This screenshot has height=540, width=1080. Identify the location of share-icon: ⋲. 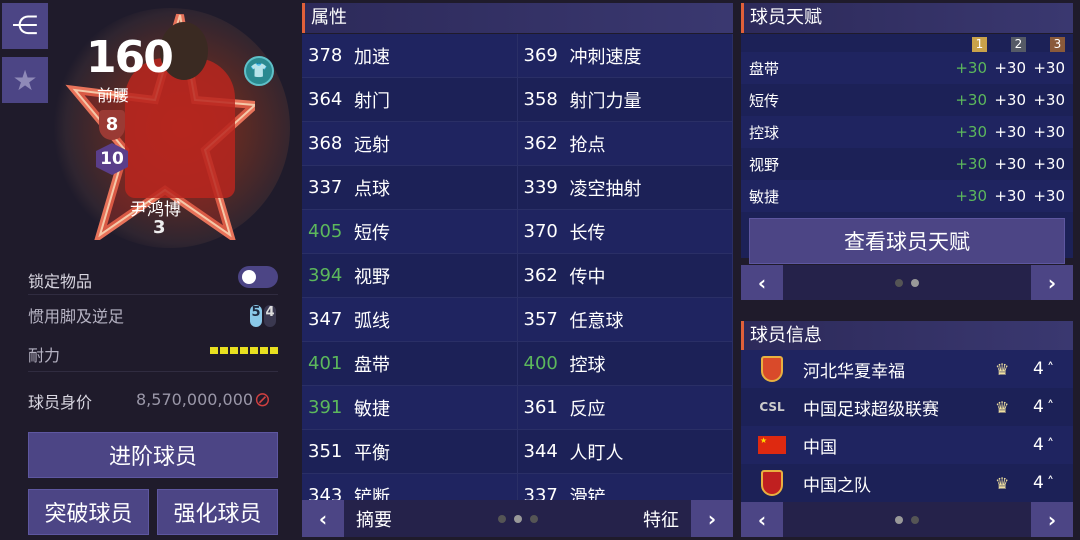
(25, 26).